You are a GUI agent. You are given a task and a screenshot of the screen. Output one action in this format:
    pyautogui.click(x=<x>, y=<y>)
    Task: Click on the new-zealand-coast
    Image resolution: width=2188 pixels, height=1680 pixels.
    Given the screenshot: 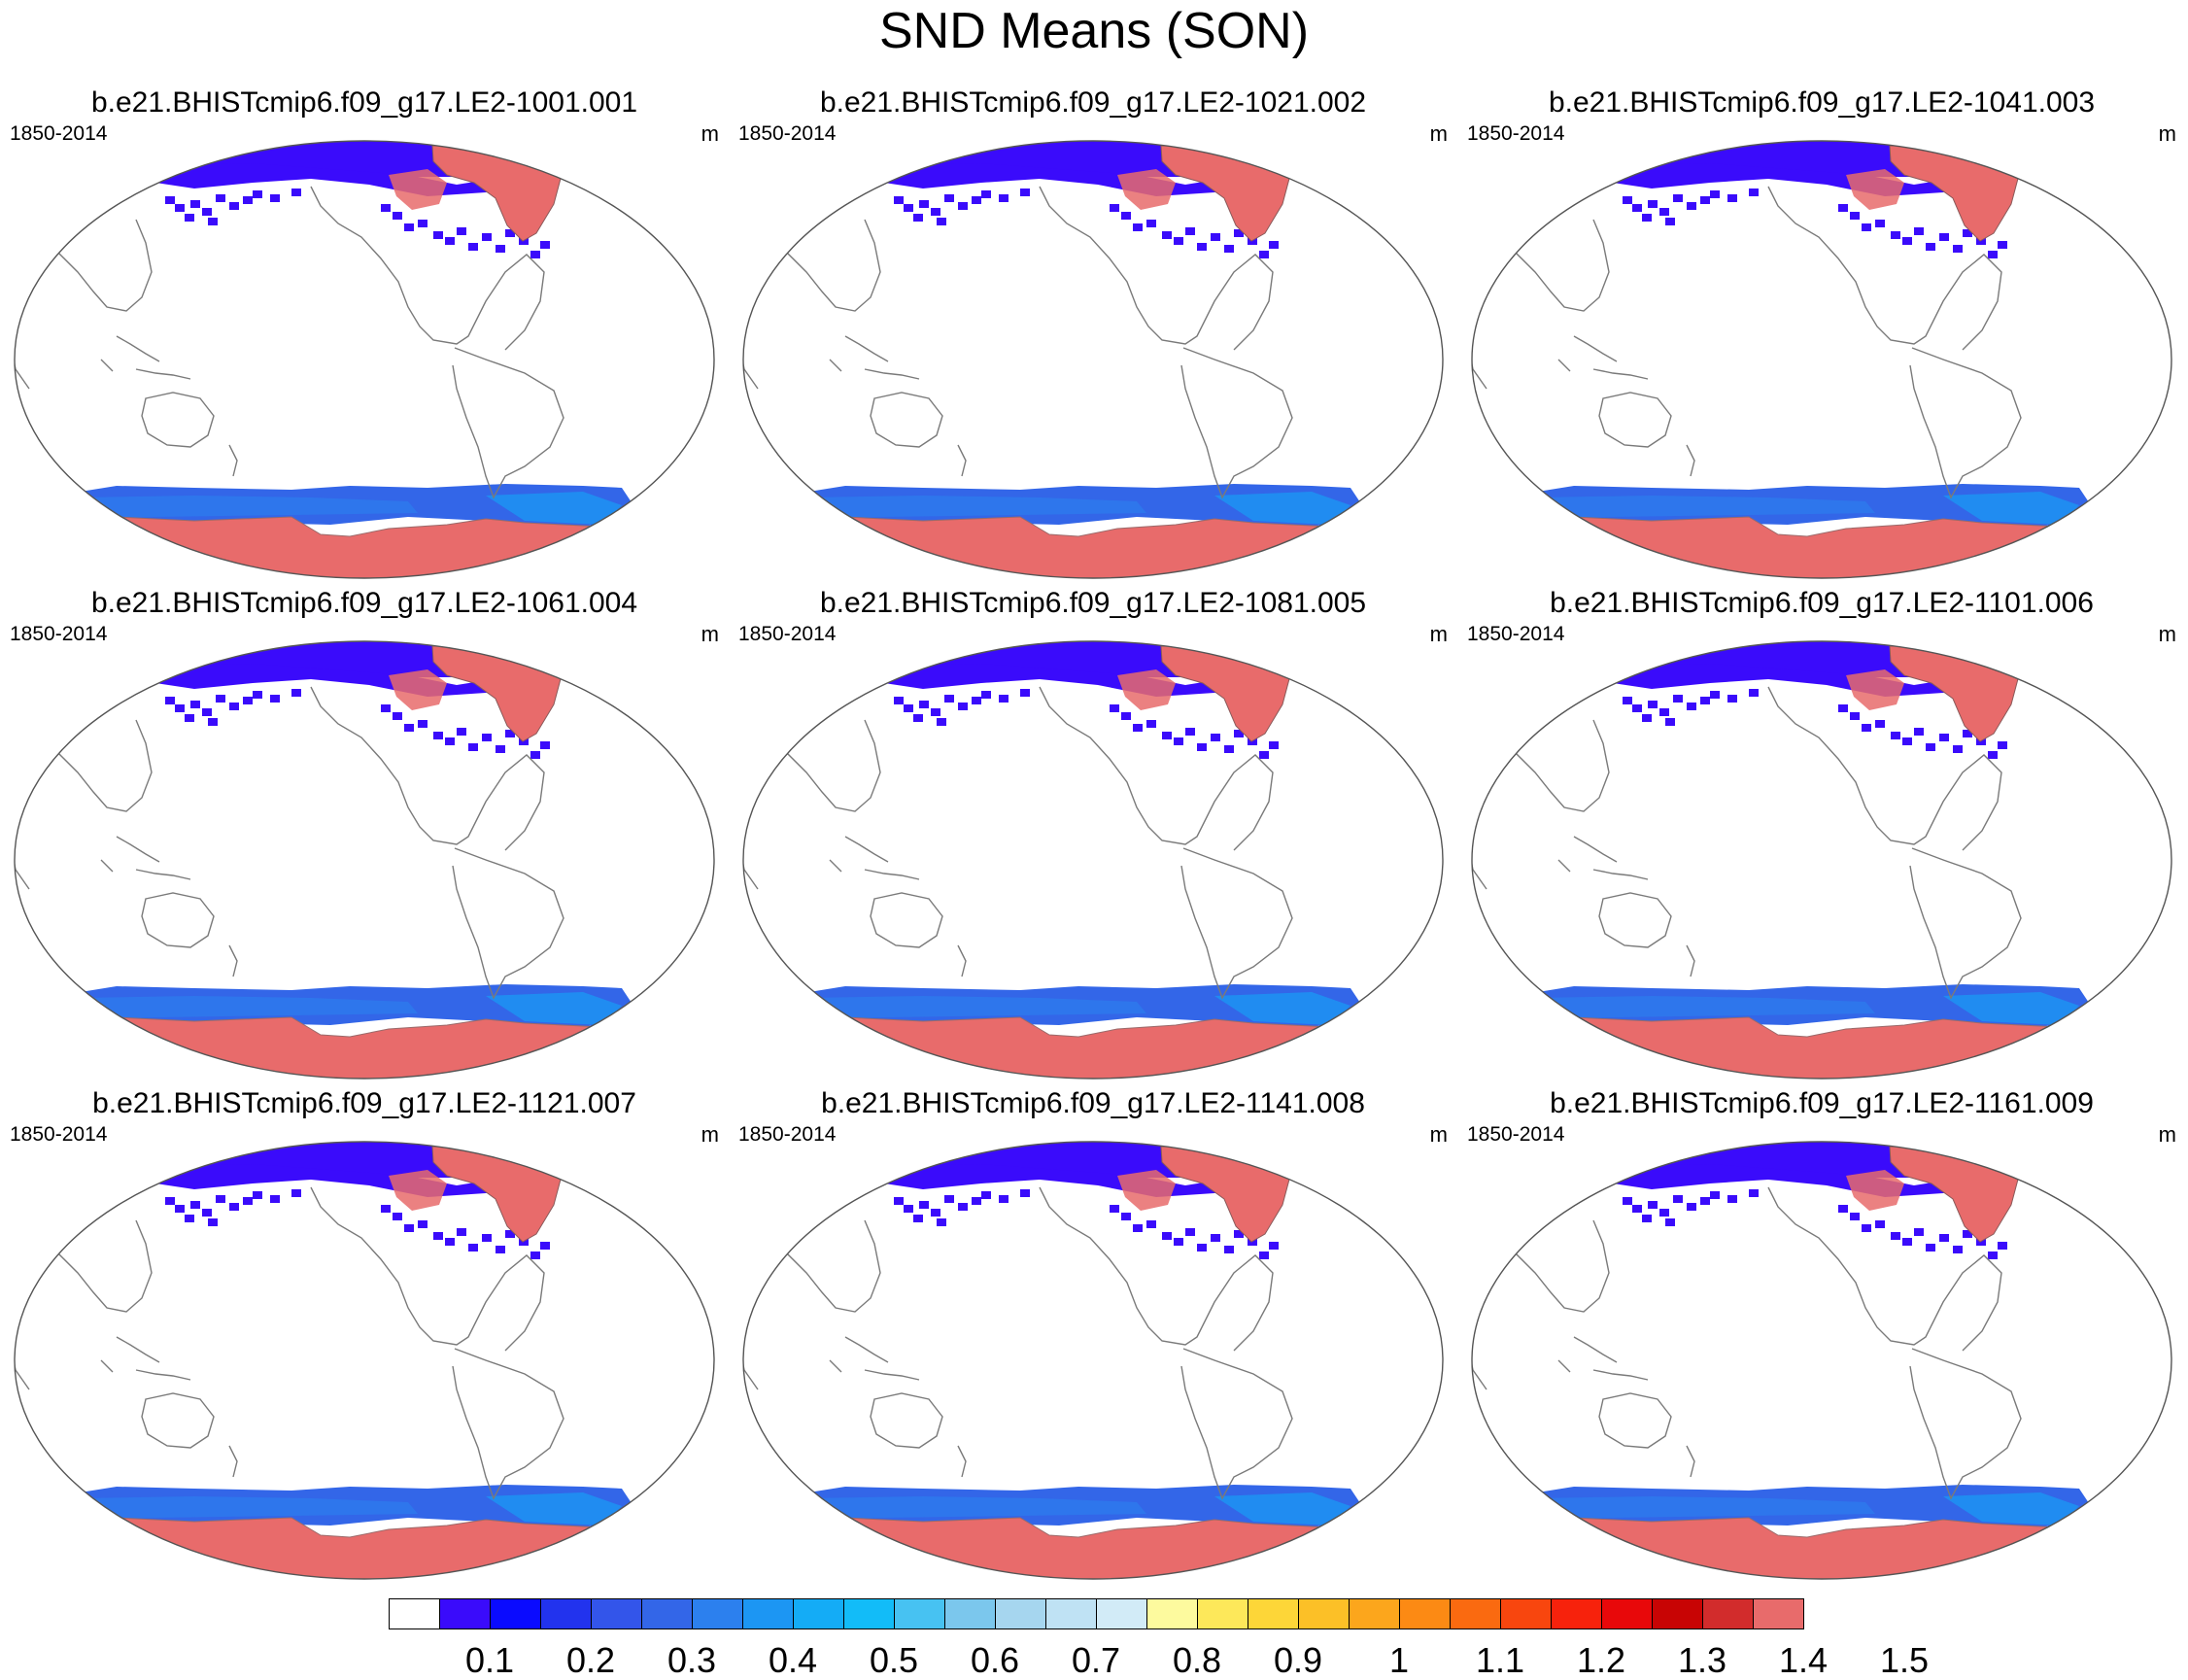 What is the action you would take?
    pyautogui.click(x=1690, y=460)
    